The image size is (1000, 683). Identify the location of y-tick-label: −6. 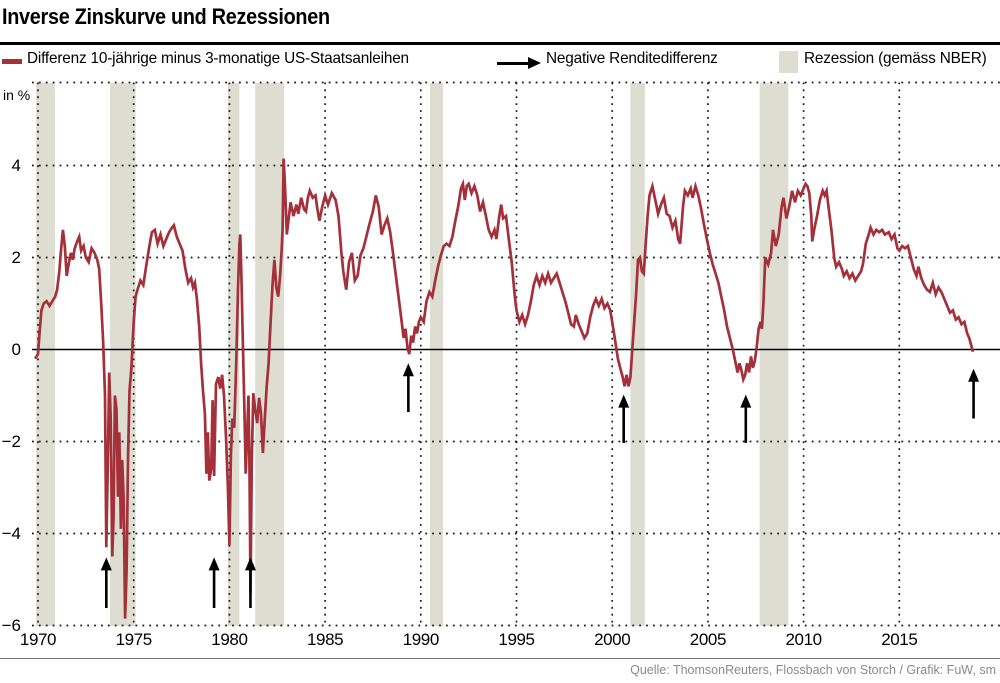
(11, 625).